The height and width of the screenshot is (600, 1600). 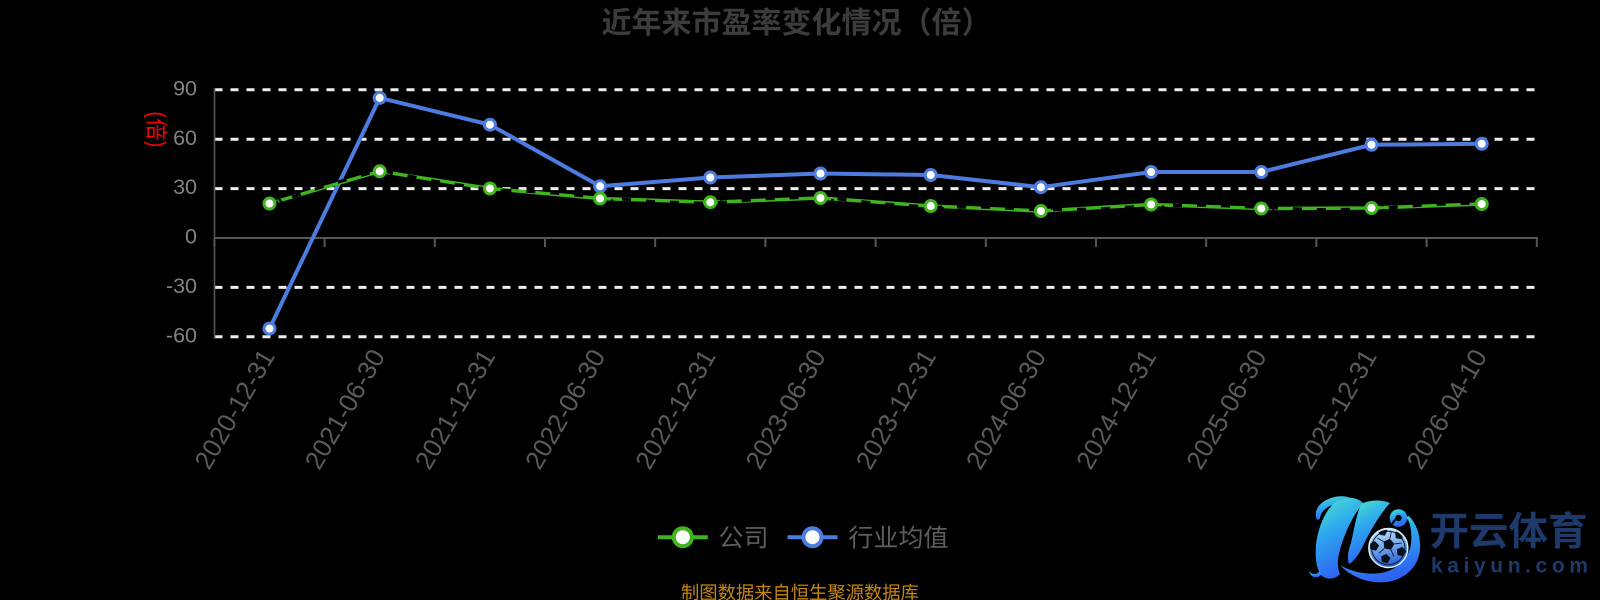 I want to click on svg-text: -60, so click(x=181, y=335).